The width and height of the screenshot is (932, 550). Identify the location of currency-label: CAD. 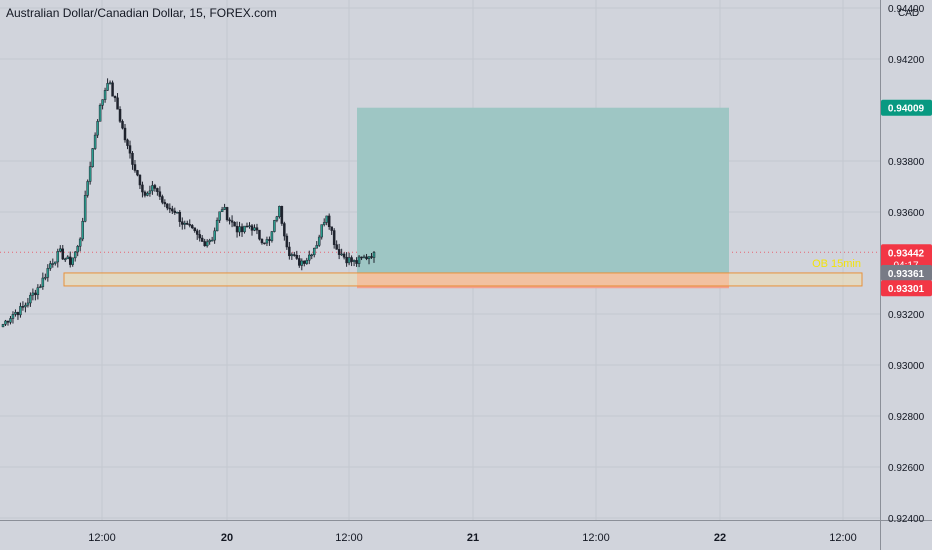
(909, 13).